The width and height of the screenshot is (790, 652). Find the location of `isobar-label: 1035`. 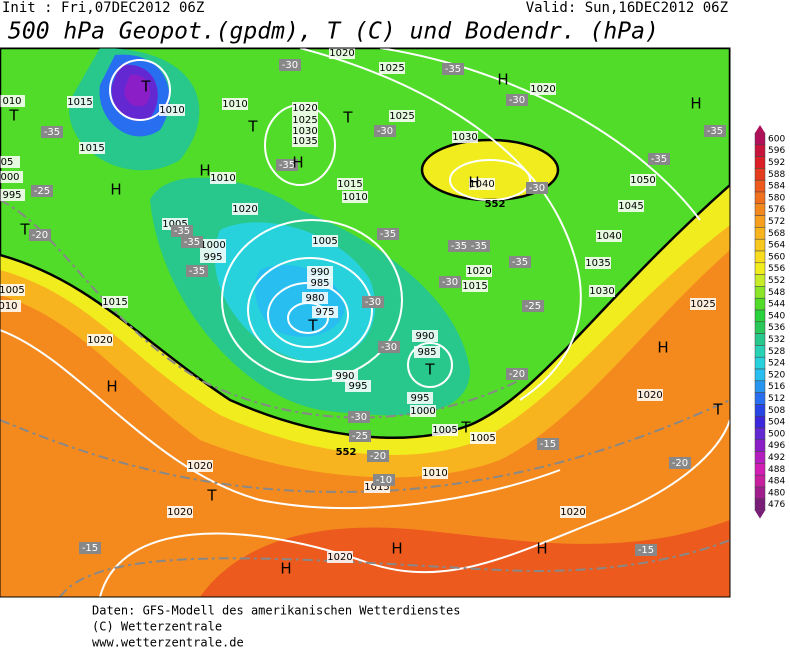

isobar-label: 1035 is located at coordinates (304, 141).